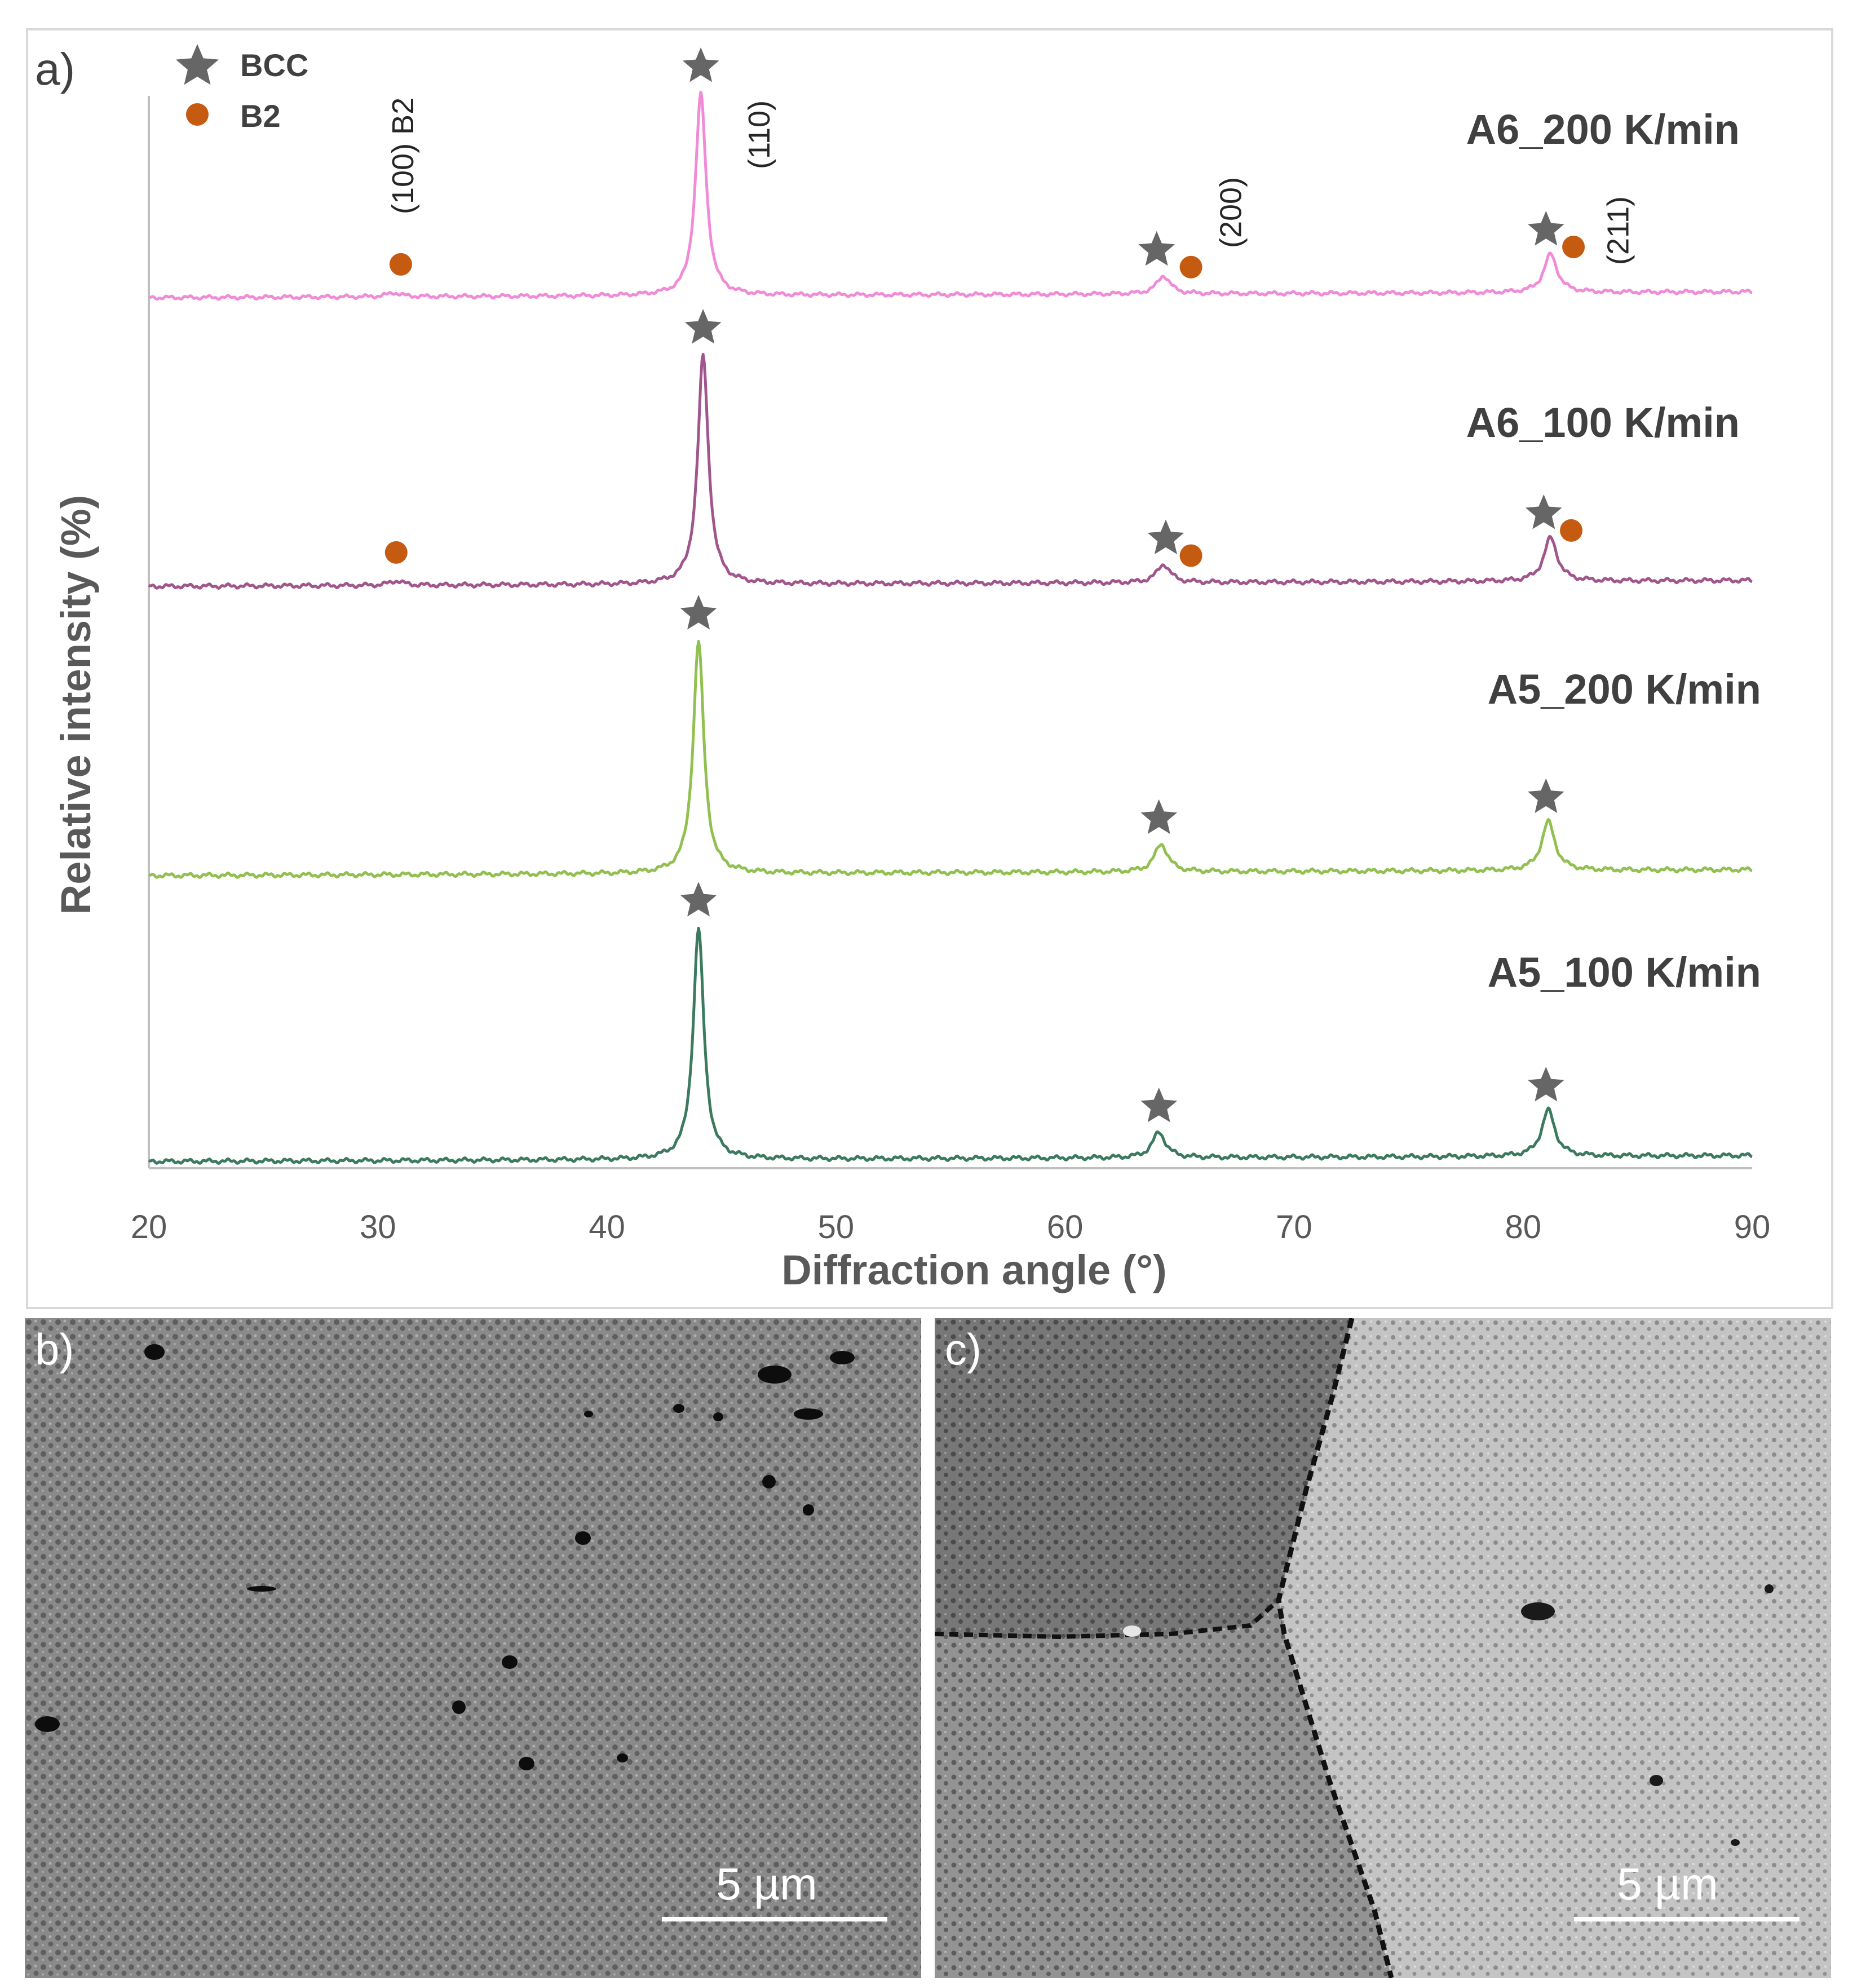 The height and width of the screenshot is (1988, 1857). What do you see at coordinates (1624, 690) in the screenshot?
I see `series-label-2: A5_200 K/min` at bounding box center [1624, 690].